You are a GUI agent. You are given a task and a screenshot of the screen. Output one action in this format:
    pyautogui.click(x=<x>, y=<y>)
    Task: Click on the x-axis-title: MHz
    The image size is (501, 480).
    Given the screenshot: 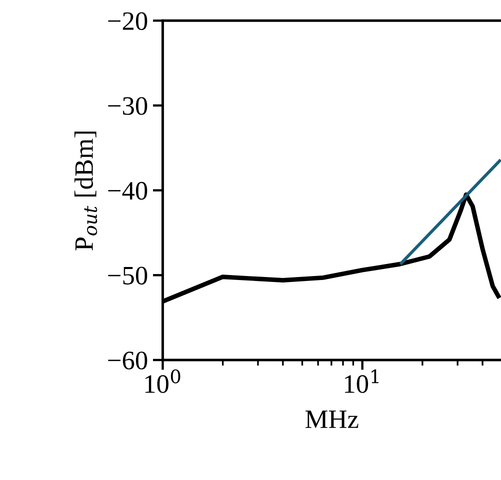 What is the action you would take?
    pyautogui.click(x=332, y=419)
    